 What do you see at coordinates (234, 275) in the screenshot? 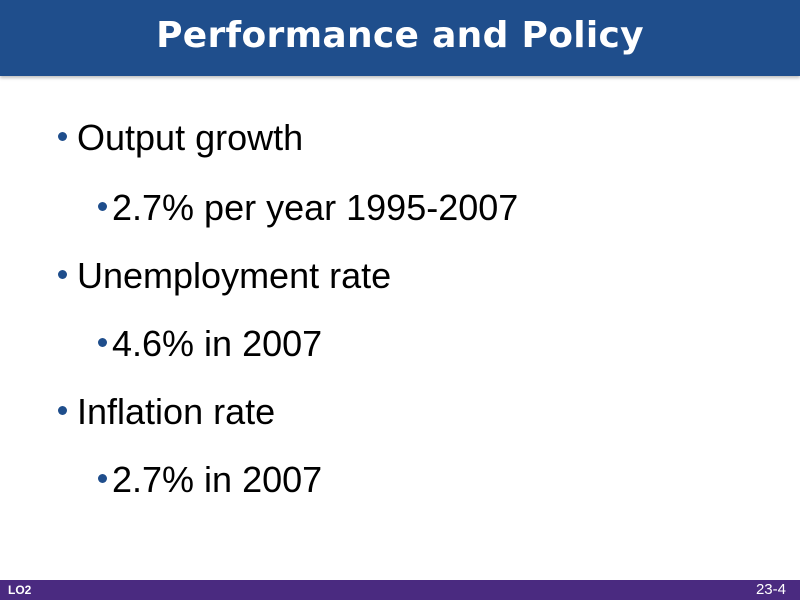
I see `bullet-text: Unemployment rate` at bounding box center [234, 275].